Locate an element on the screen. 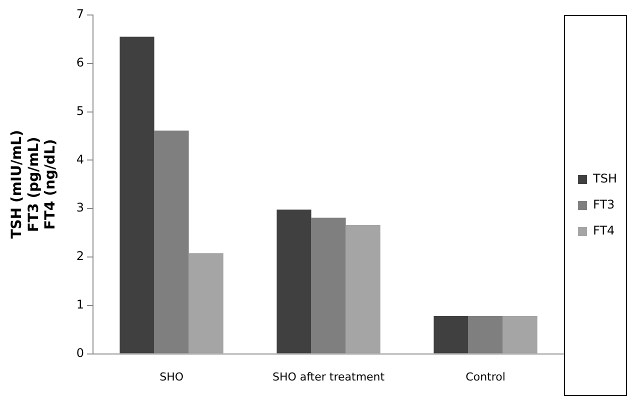 The image size is (637, 406). y-tick-label: 3 is located at coordinates (80, 207).